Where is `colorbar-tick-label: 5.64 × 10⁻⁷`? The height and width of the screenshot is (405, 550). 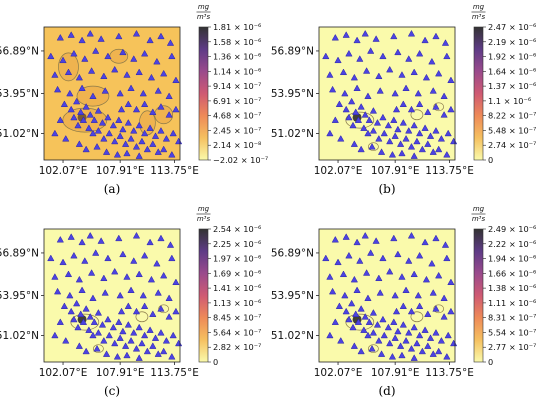
colorbar-tick-label: 5.64 × 10⁻⁷ is located at coordinates (237, 332).